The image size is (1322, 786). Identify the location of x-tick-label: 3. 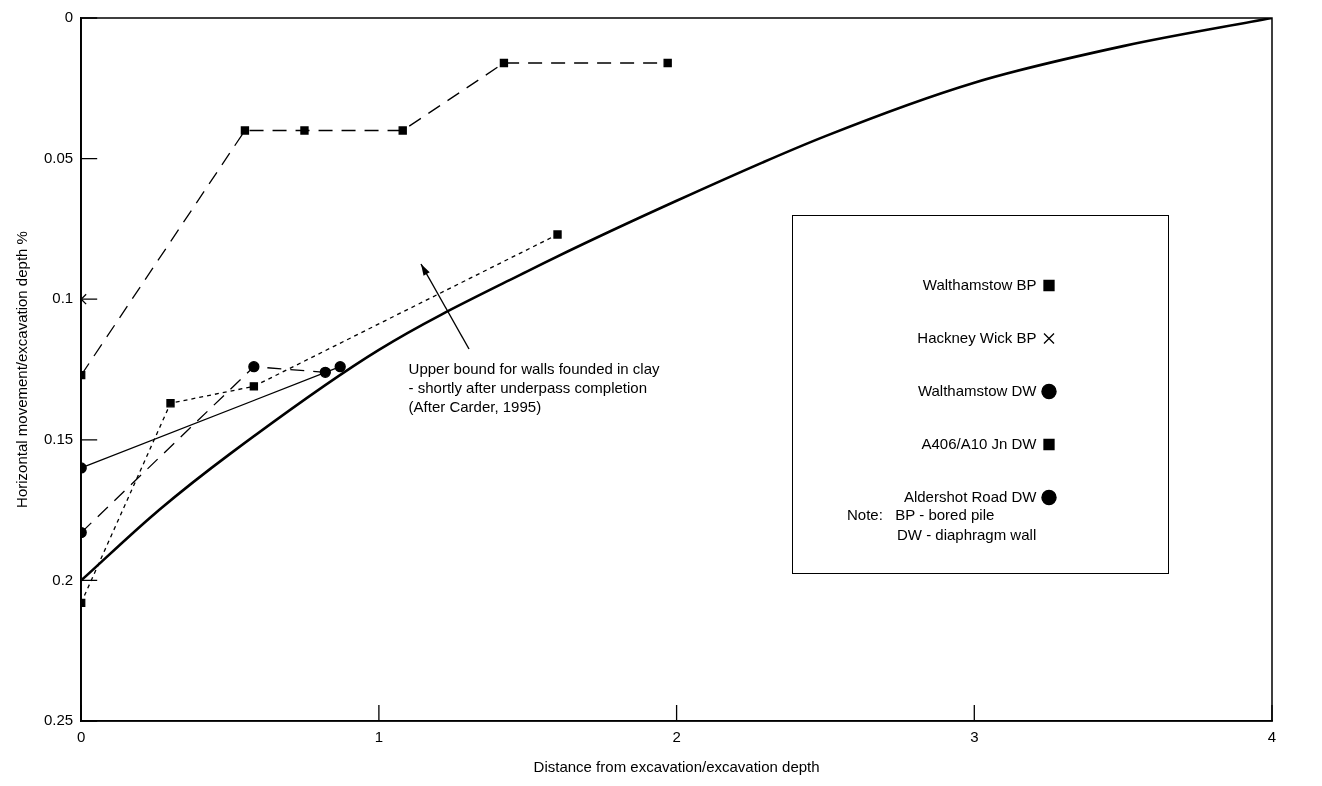
(974, 737).